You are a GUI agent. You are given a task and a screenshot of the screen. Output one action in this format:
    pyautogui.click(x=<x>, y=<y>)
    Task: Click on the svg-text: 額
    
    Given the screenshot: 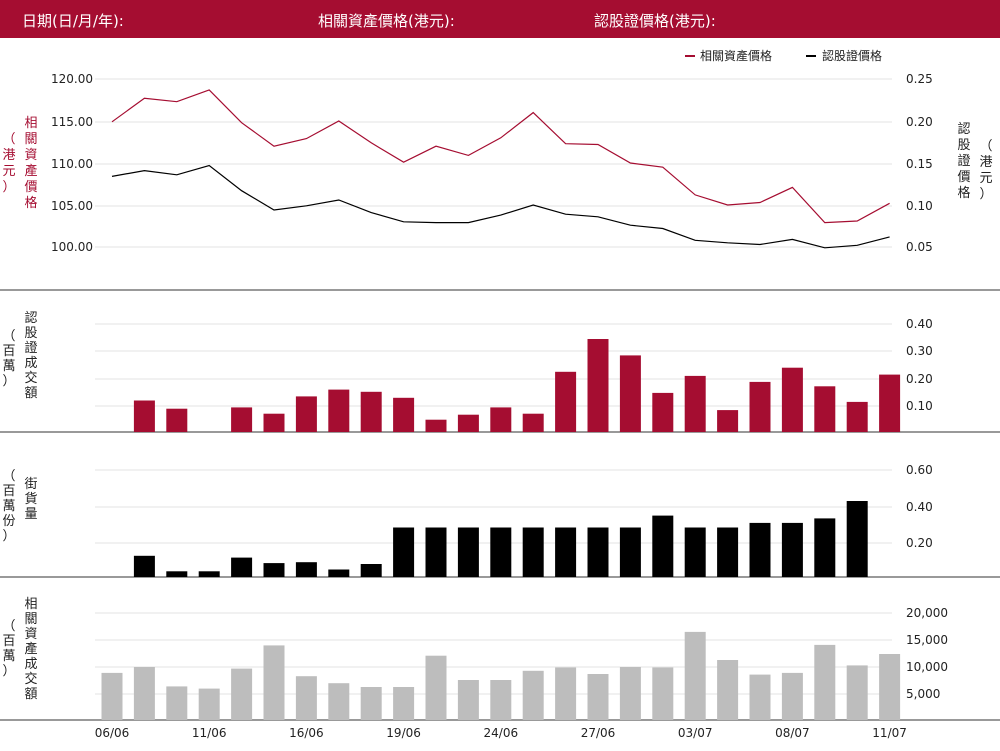 What is the action you would take?
    pyautogui.click(x=30, y=393)
    